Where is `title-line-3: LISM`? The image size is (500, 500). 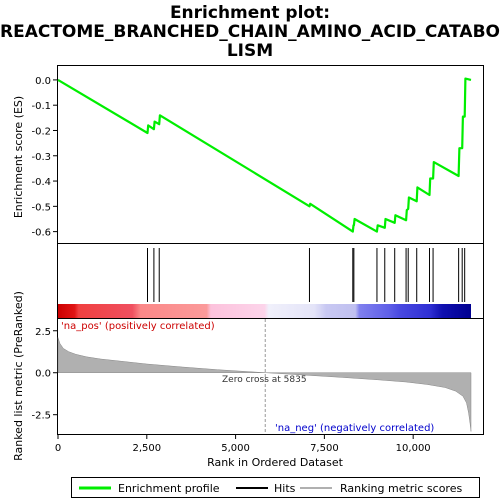 title-line-3: LISM is located at coordinates (250, 51).